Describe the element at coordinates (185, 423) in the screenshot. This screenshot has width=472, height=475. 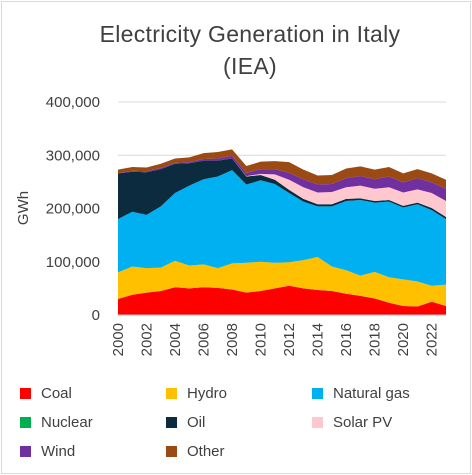
I see `legend-item-oil: Oil` at that location.